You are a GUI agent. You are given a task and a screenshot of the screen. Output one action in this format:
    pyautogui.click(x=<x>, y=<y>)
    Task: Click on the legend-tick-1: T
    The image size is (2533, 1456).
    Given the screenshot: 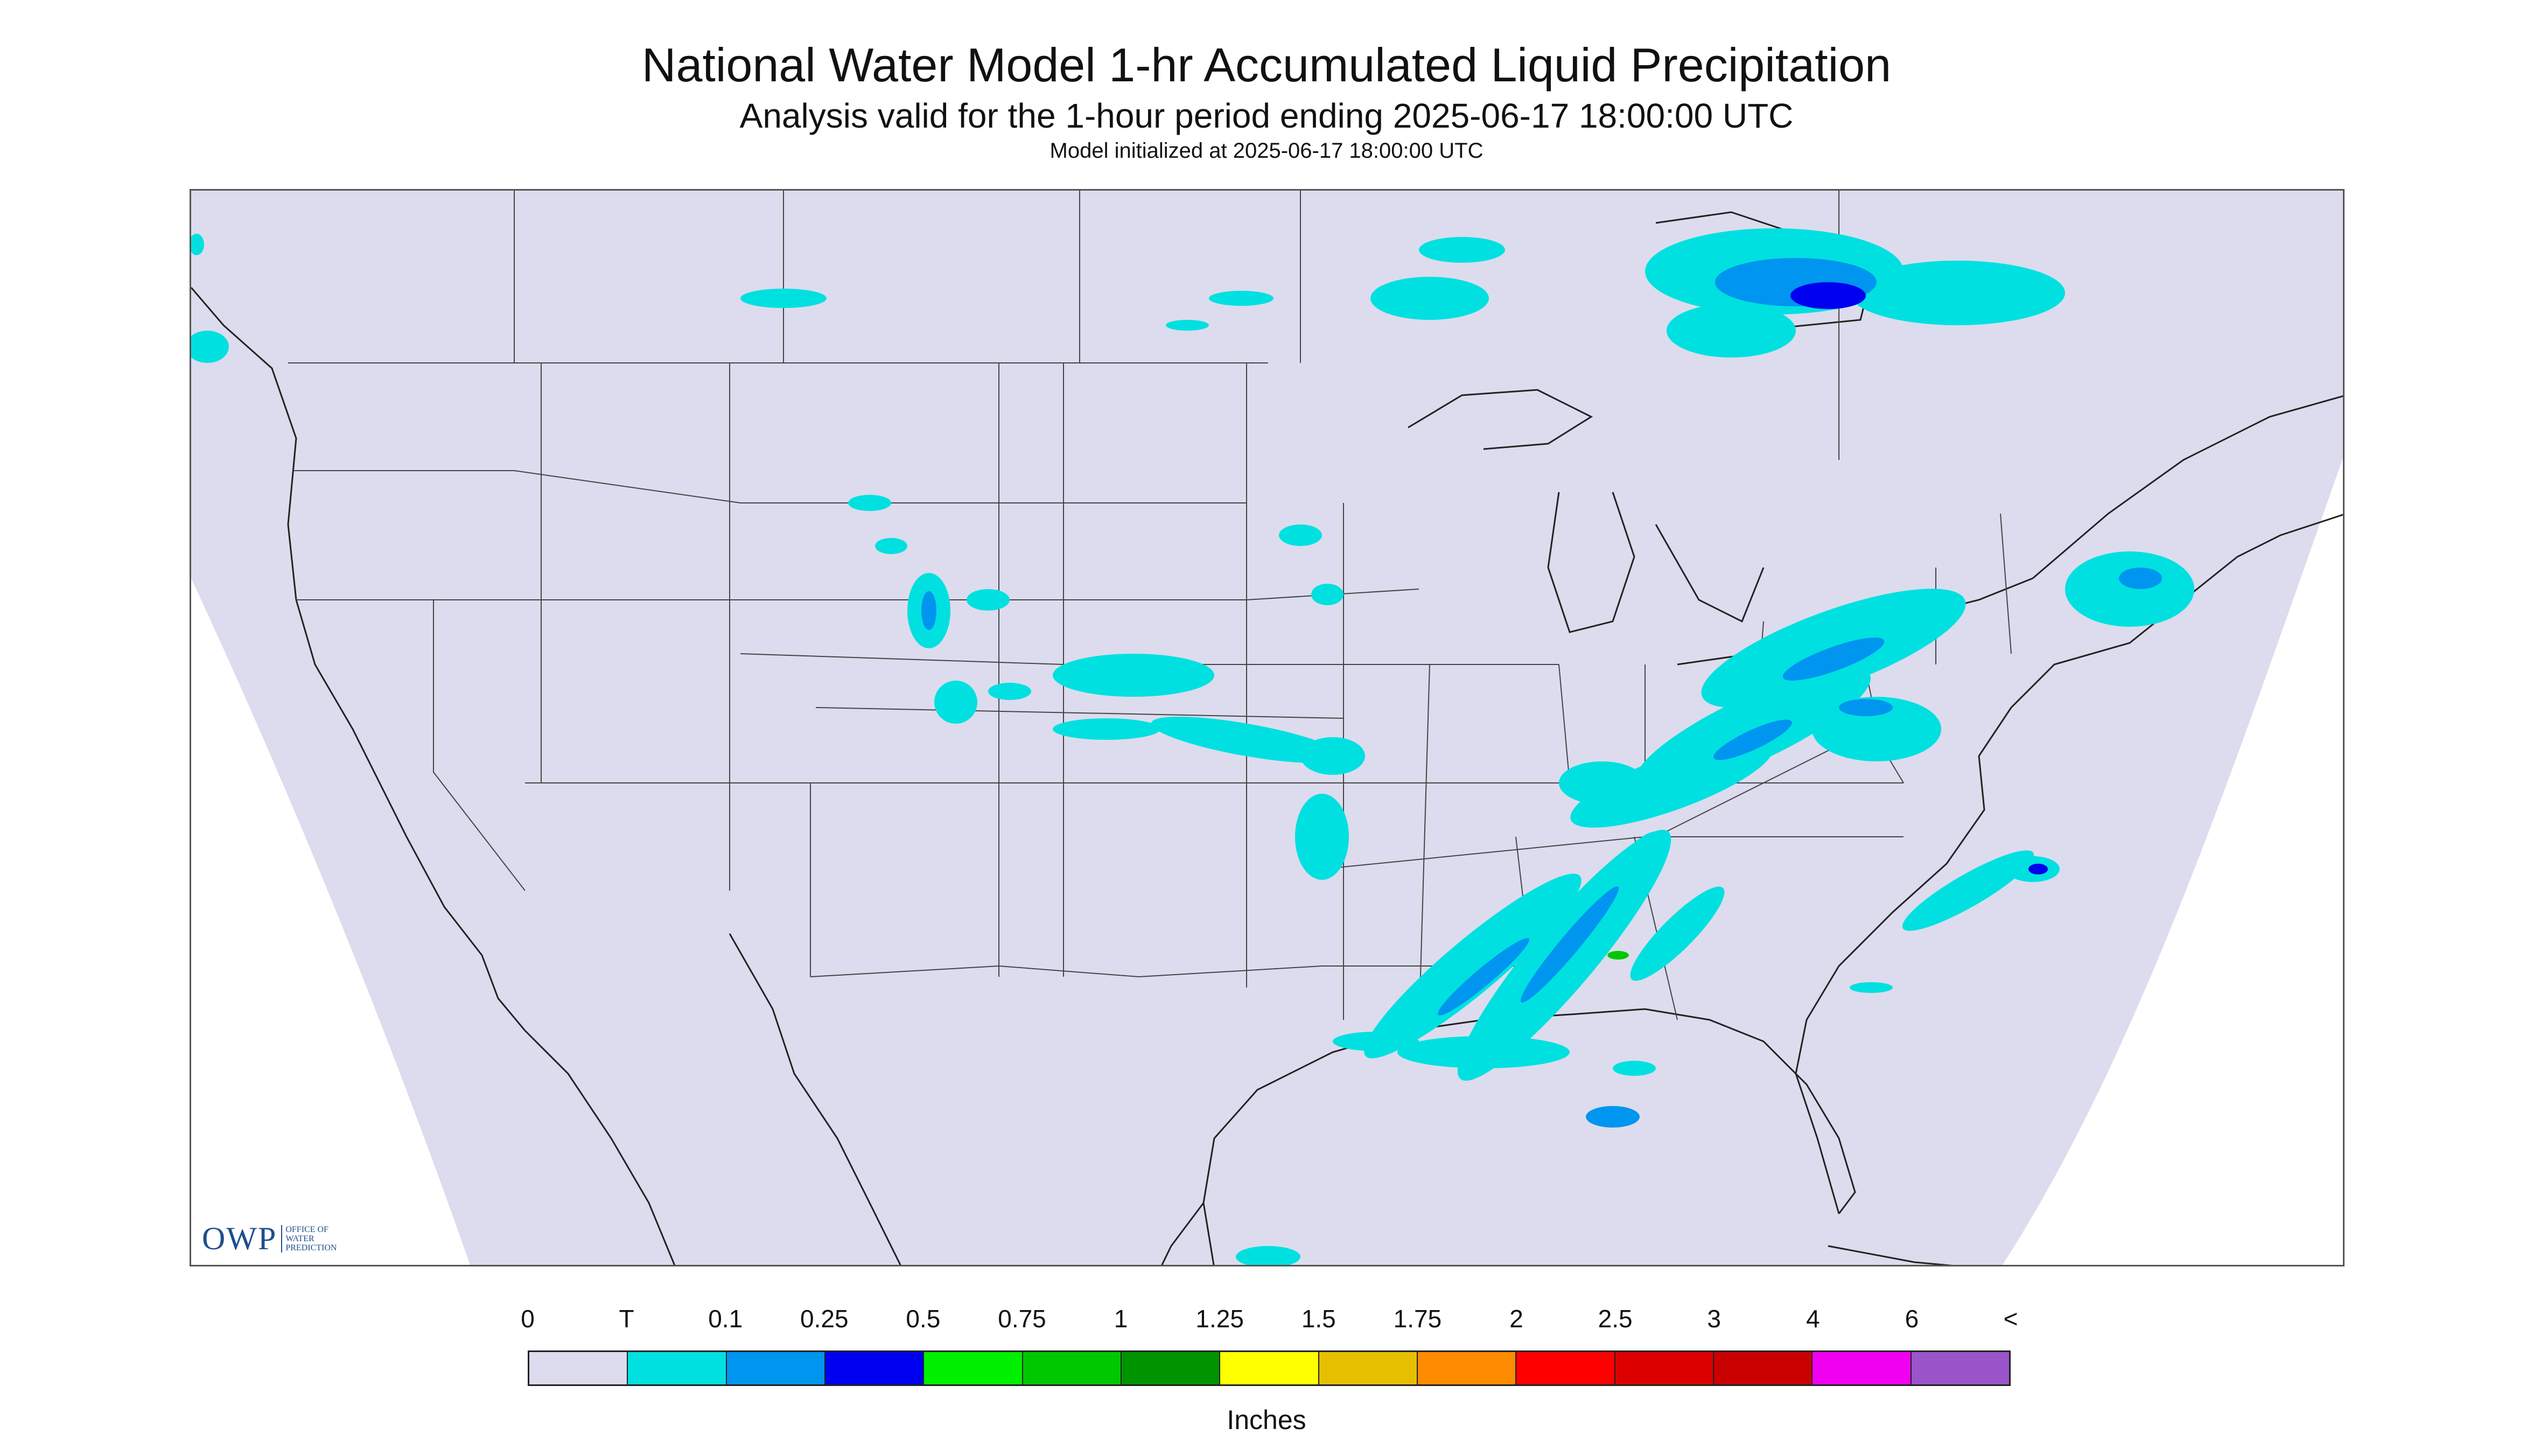 What is the action you would take?
    pyautogui.click(x=627, y=1319)
    